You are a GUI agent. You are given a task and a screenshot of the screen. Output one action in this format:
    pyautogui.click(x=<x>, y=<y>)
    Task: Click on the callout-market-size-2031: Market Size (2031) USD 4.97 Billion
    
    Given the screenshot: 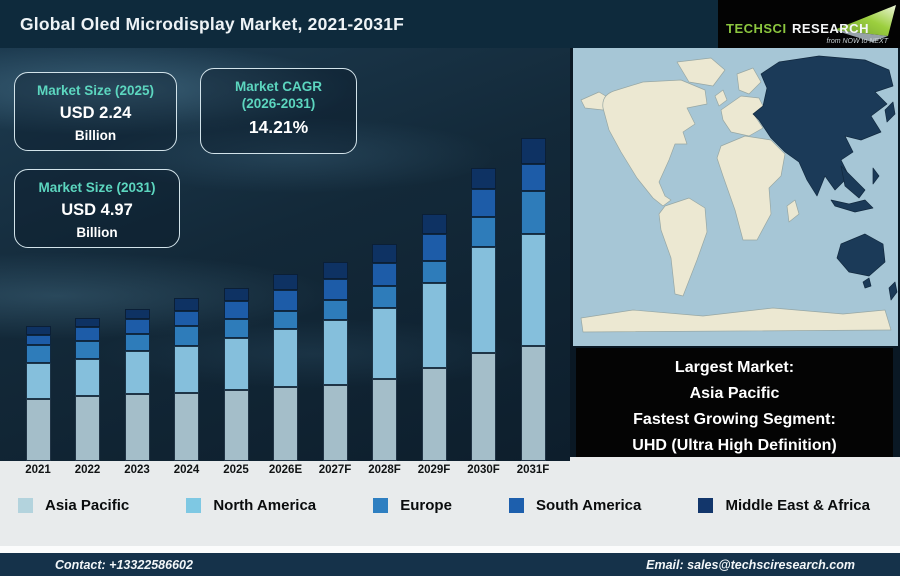 What is the action you would take?
    pyautogui.click(x=97, y=208)
    